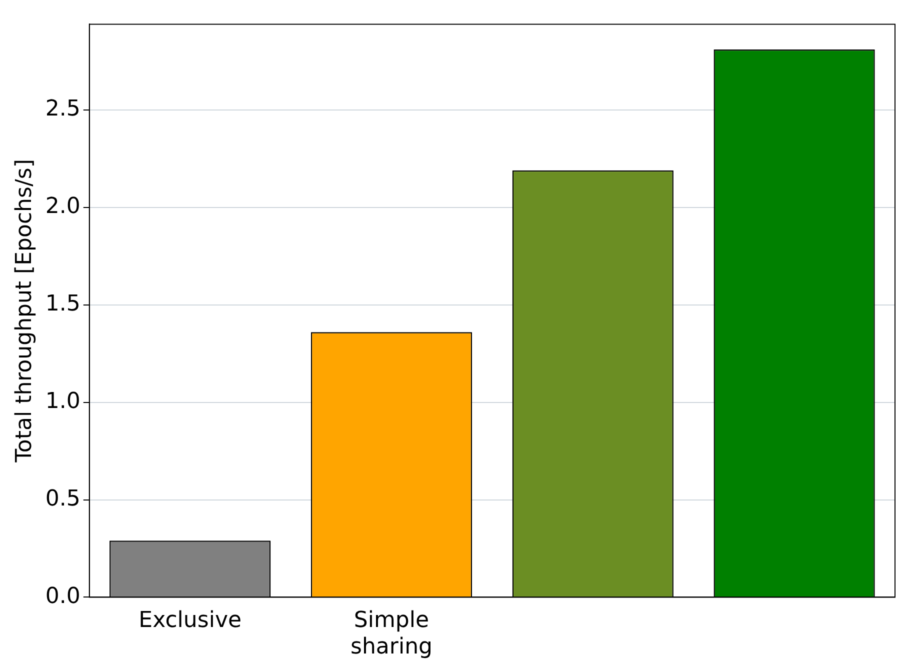  What do you see at coordinates (62, 304) in the screenshot?
I see `y-tick-label: 1.5` at bounding box center [62, 304].